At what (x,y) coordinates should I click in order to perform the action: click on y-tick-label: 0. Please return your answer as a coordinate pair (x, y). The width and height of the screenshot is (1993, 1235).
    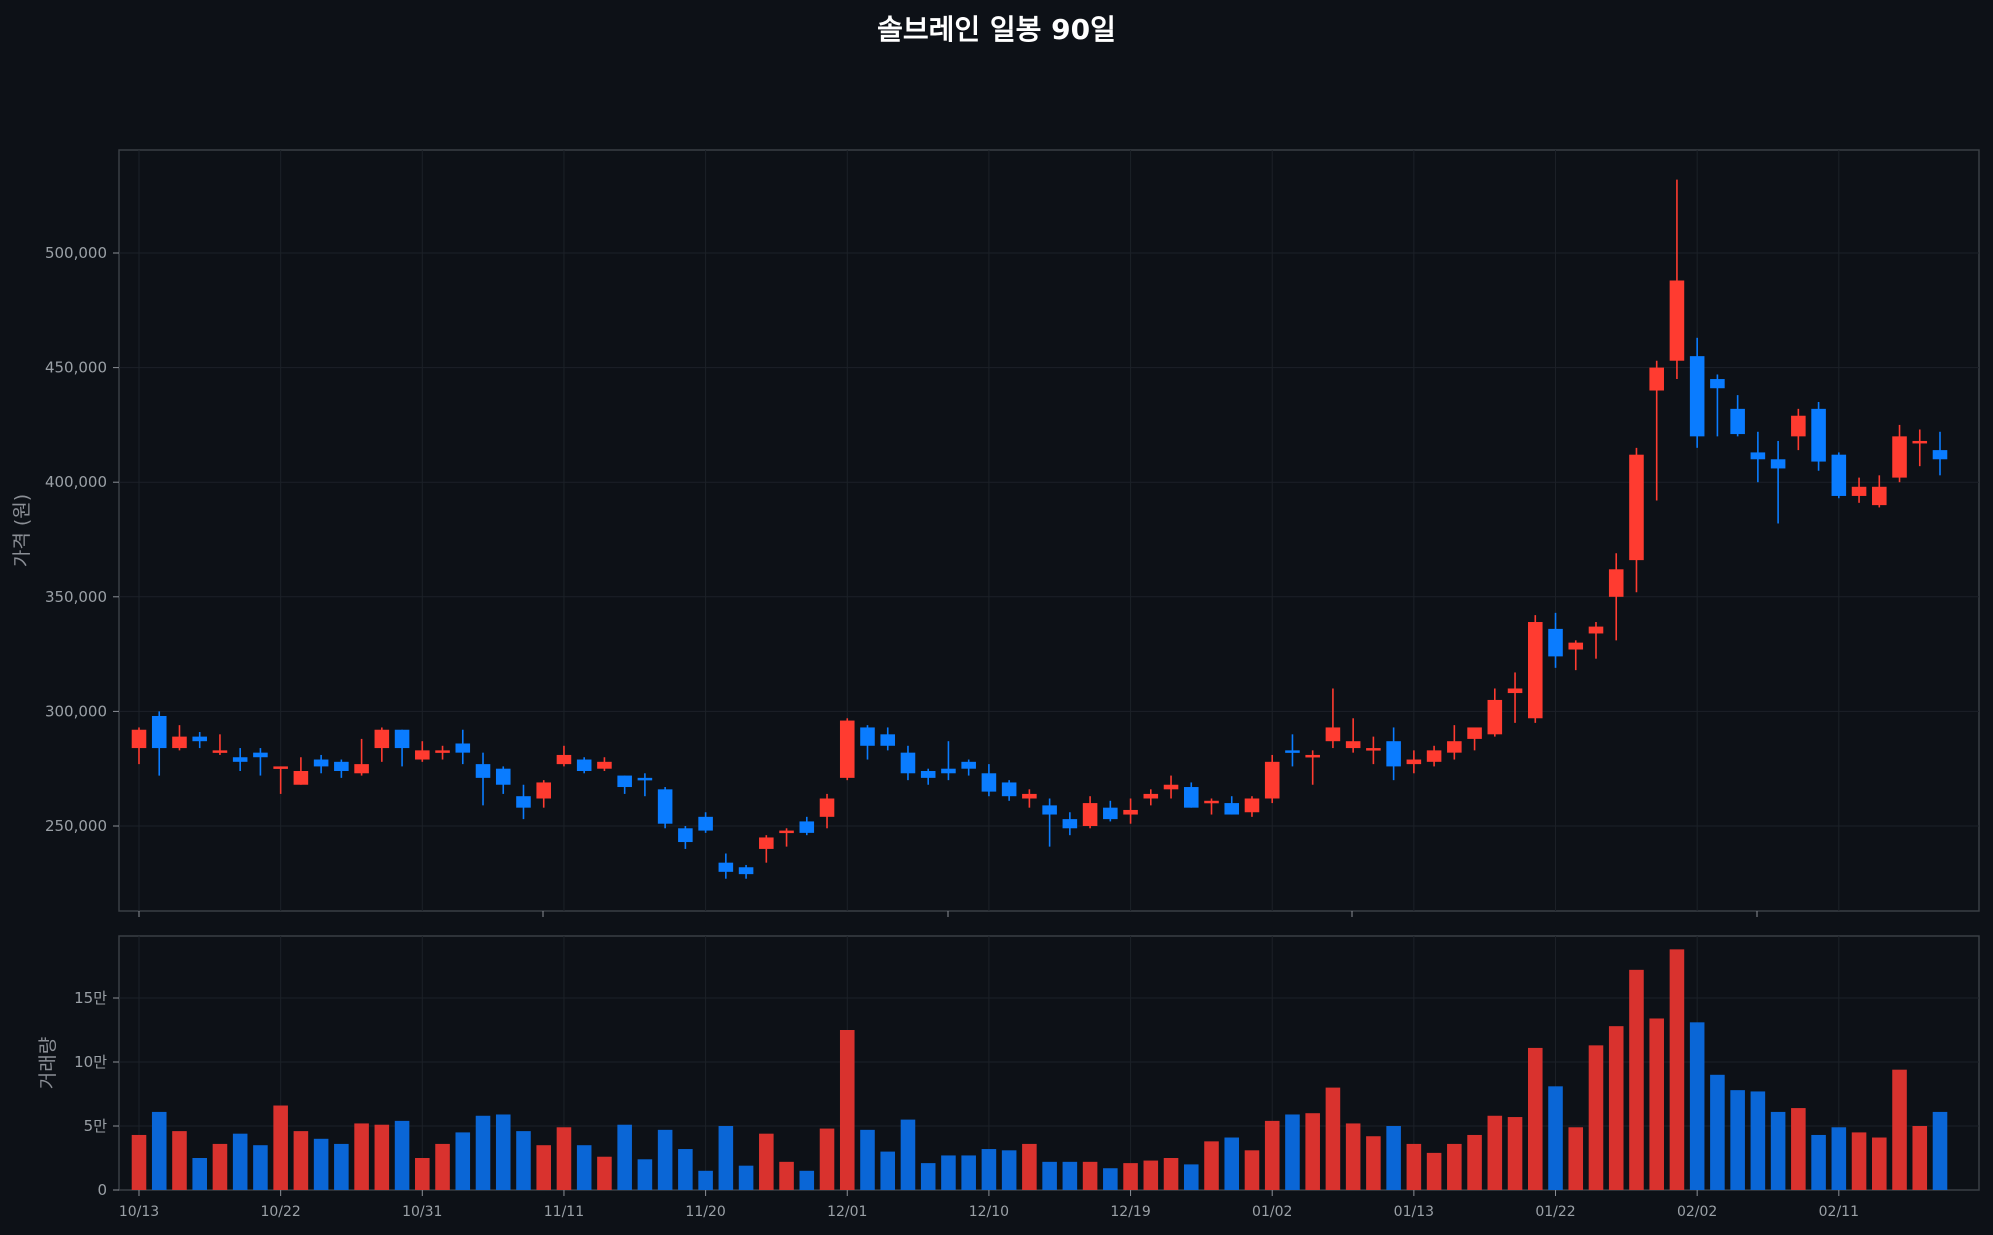
    Looking at the image, I should click on (102, 1190).